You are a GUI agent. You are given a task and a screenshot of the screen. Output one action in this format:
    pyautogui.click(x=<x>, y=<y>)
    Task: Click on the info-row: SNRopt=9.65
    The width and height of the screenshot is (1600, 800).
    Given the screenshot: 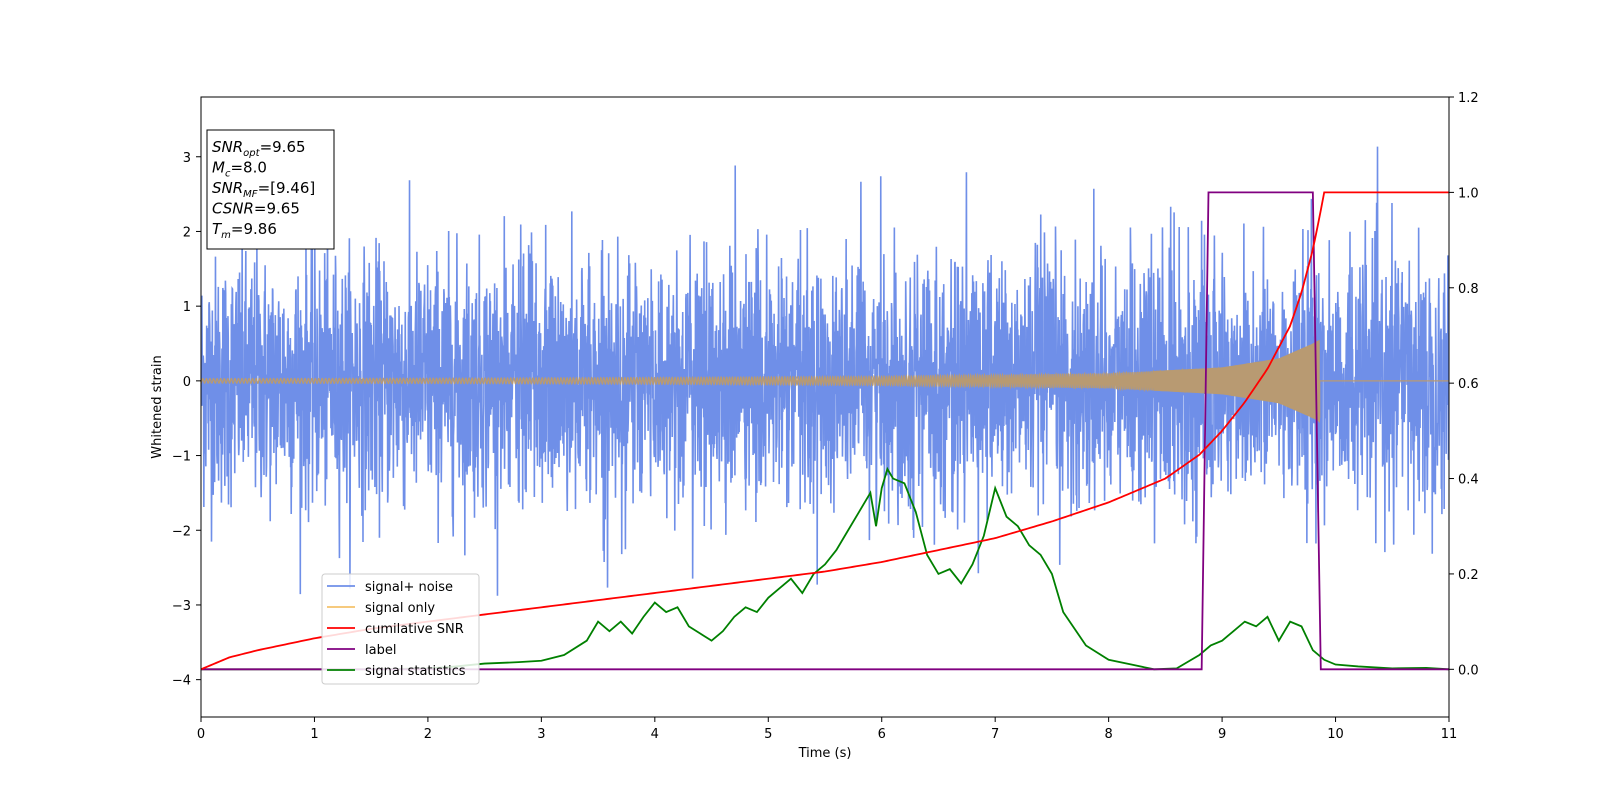 What is the action you would take?
    pyautogui.click(x=259, y=148)
    